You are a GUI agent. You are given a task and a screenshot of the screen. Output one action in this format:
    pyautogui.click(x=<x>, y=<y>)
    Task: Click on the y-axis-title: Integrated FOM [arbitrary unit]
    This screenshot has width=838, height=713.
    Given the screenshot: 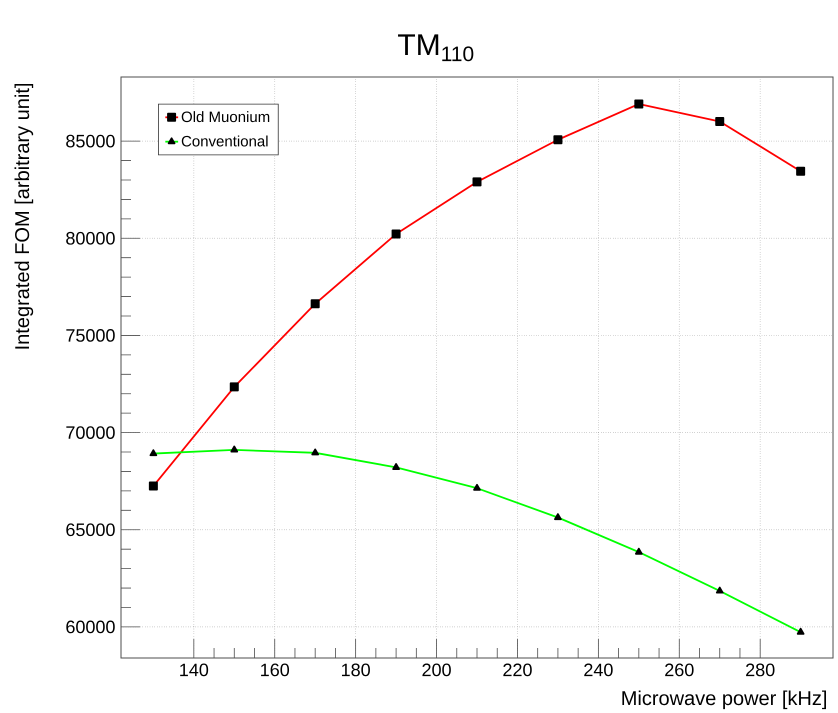 What is the action you would take?
    pyautogui.click(x=24, y=216)
    